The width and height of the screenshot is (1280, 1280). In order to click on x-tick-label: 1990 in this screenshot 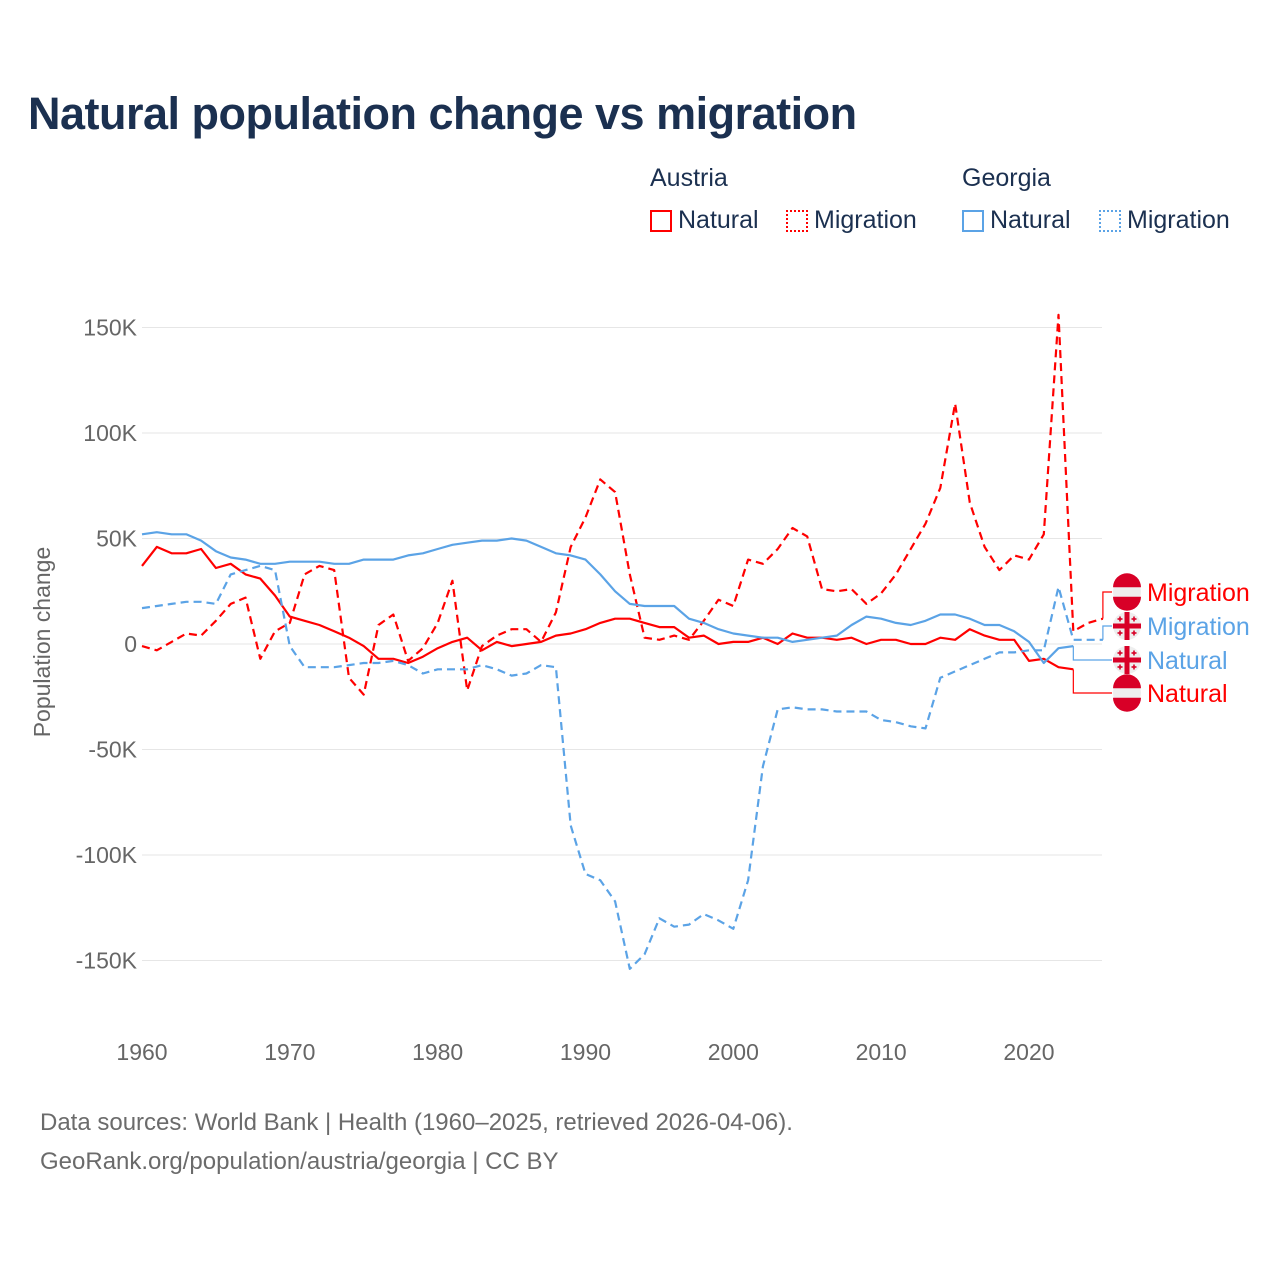, I will do `click(585, 1052)`.